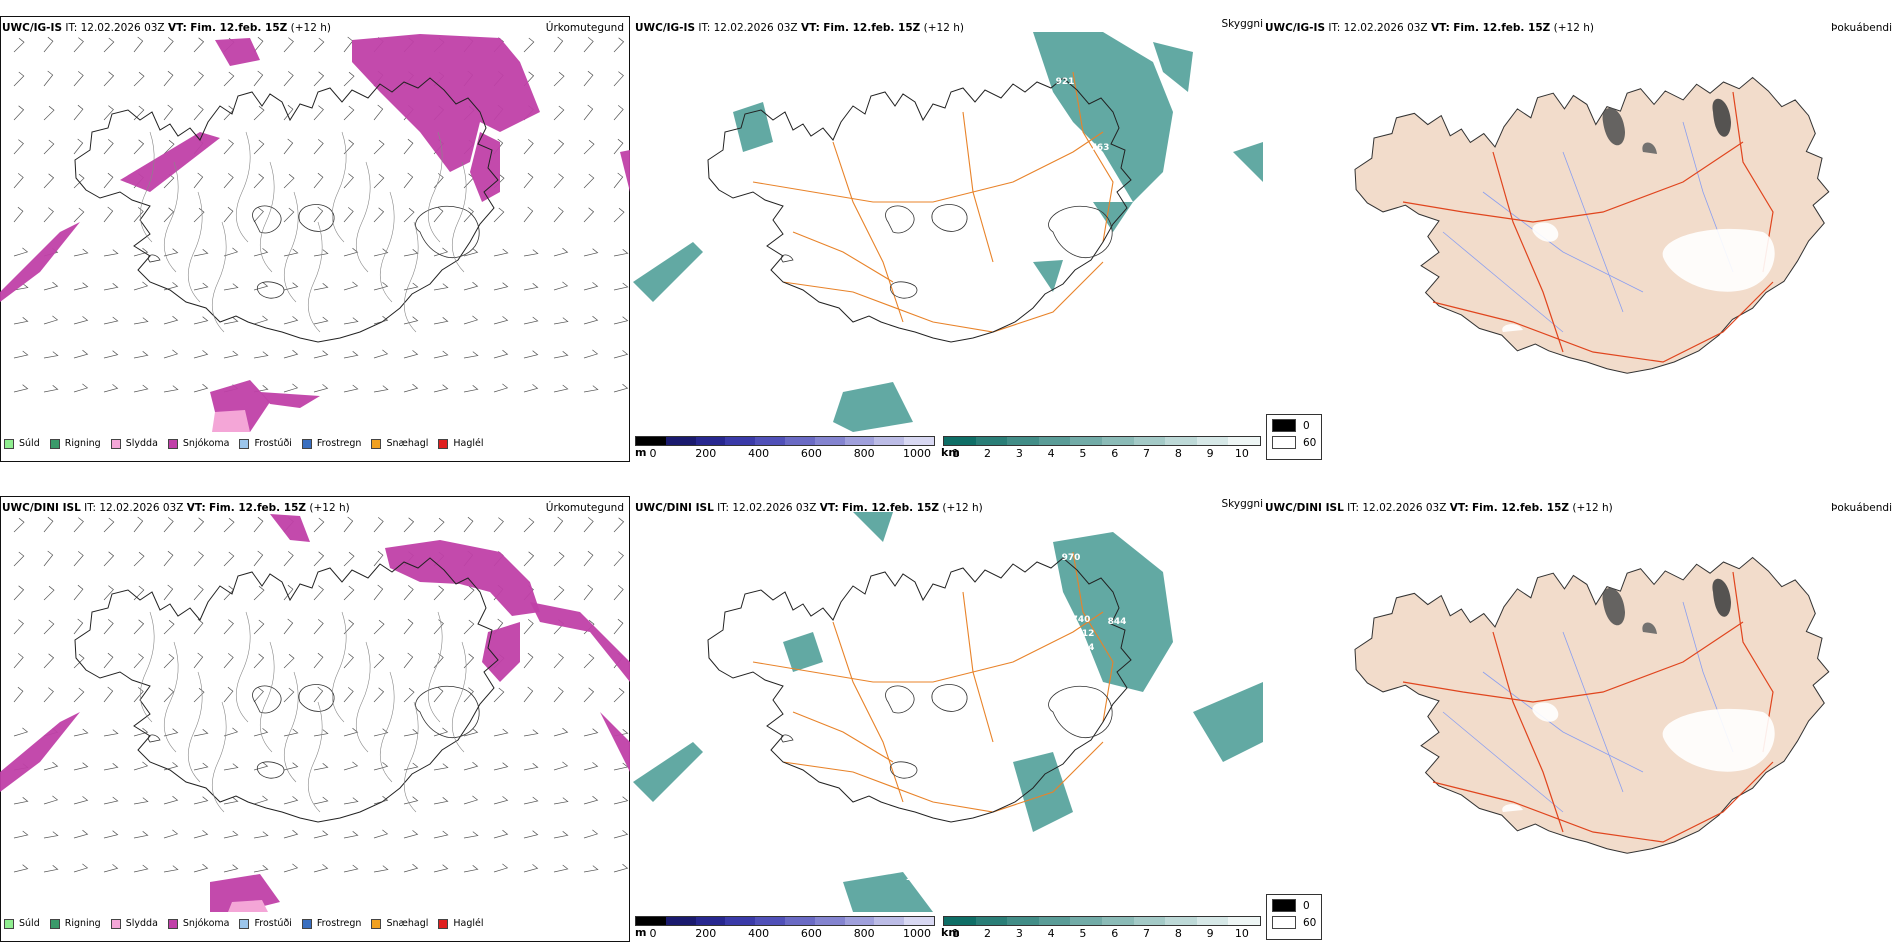  What do you see at coordinates (950, 452) in the screenshot?
I see `visibility-unit: km` at bounding box center [950, 452].